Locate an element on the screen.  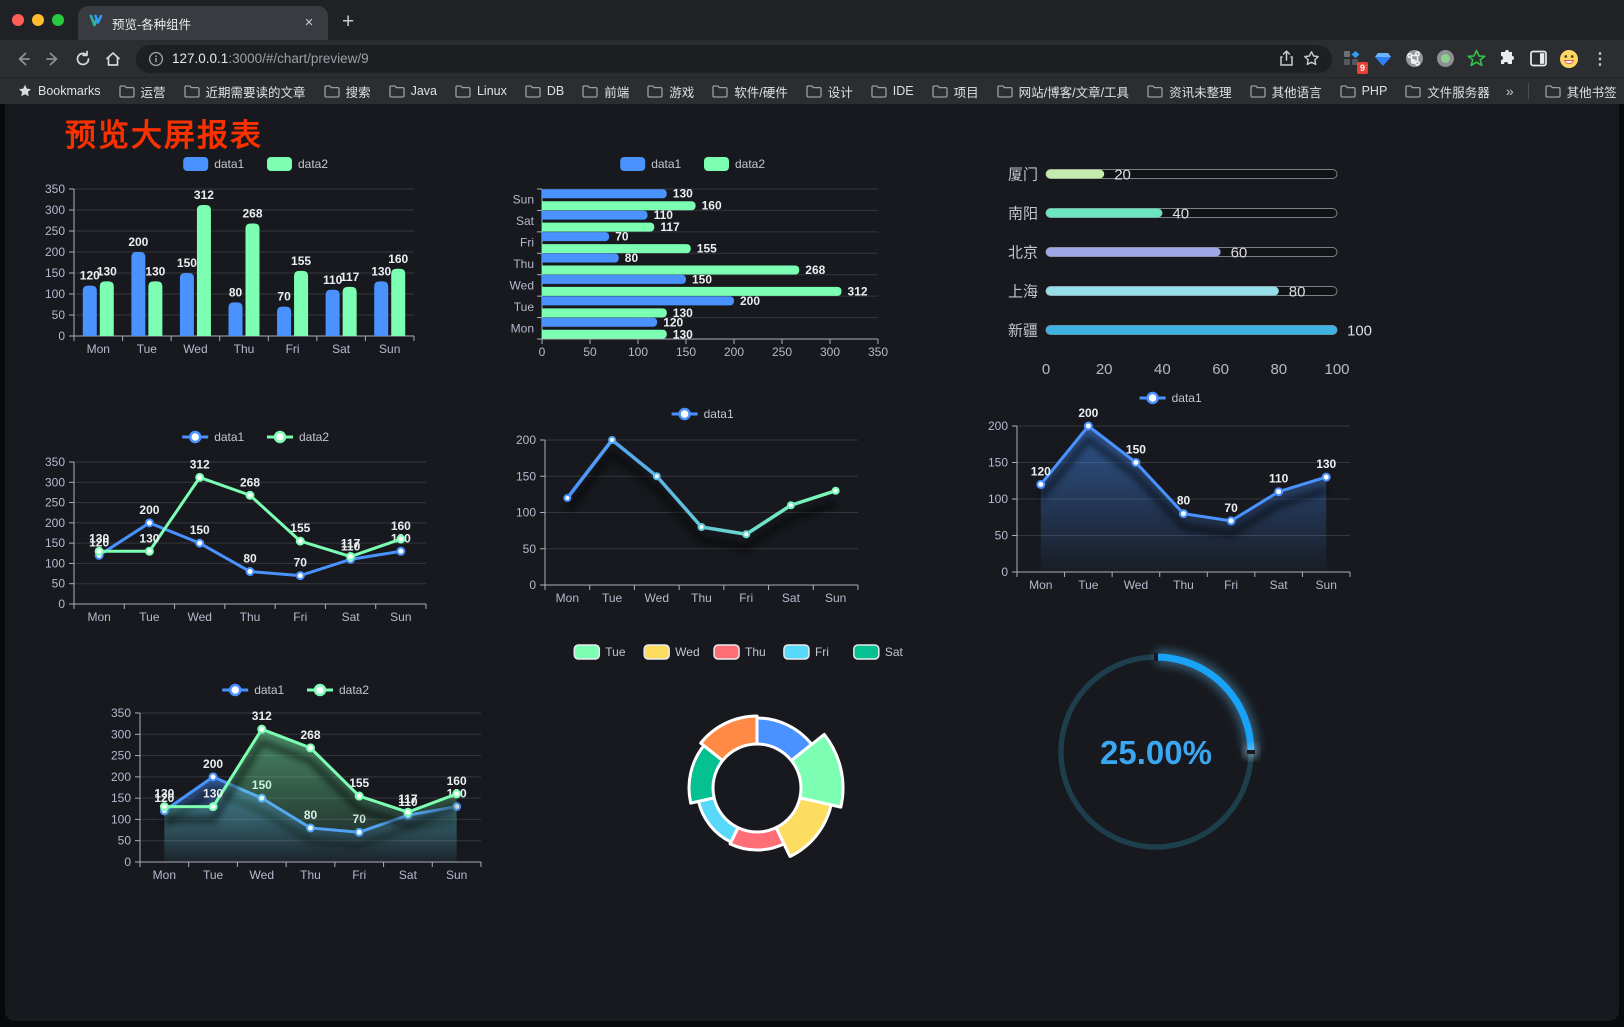
home-button is located at coordinates (113, 59).